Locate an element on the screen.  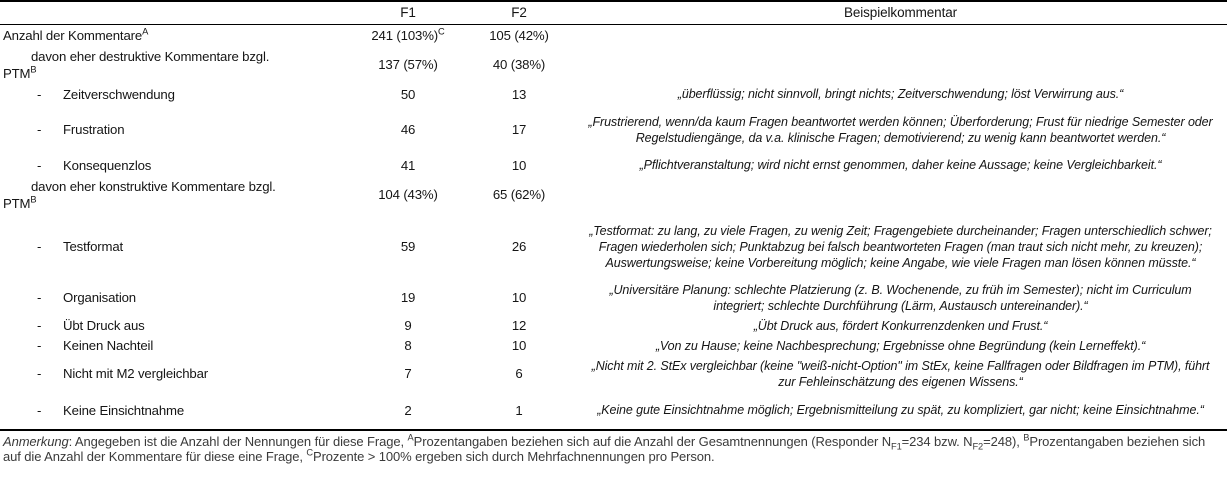
row-label: - Organisation is located at coordinates (86, 297).